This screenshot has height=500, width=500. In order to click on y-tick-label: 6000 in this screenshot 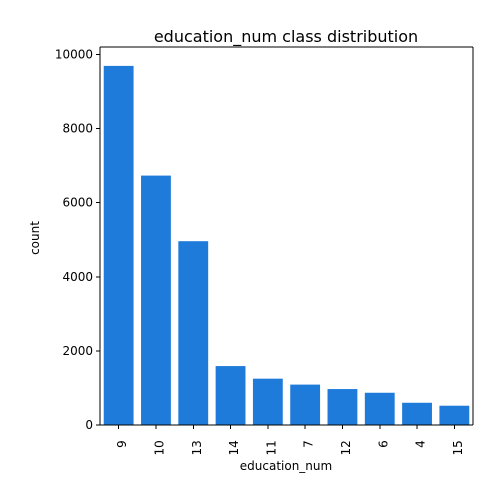, I will do `click(77, 203)`.